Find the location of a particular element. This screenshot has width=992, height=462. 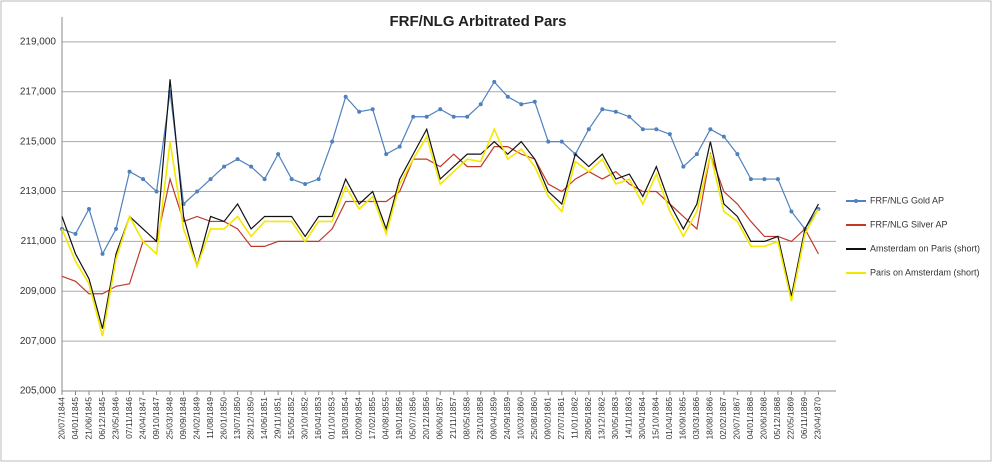

x-tick-label: 08/05/1858 is located at coordinates (466, 418).